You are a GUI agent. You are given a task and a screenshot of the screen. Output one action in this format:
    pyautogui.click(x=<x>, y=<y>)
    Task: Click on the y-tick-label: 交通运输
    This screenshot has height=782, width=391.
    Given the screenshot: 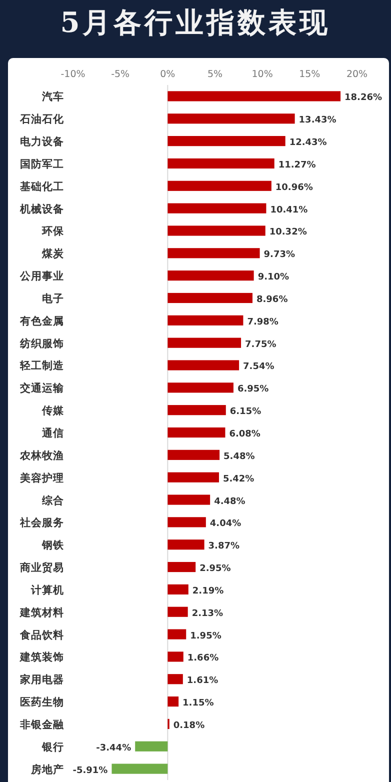 What is the action you would take?
    pyautogui.click(x=42, y=388)
    